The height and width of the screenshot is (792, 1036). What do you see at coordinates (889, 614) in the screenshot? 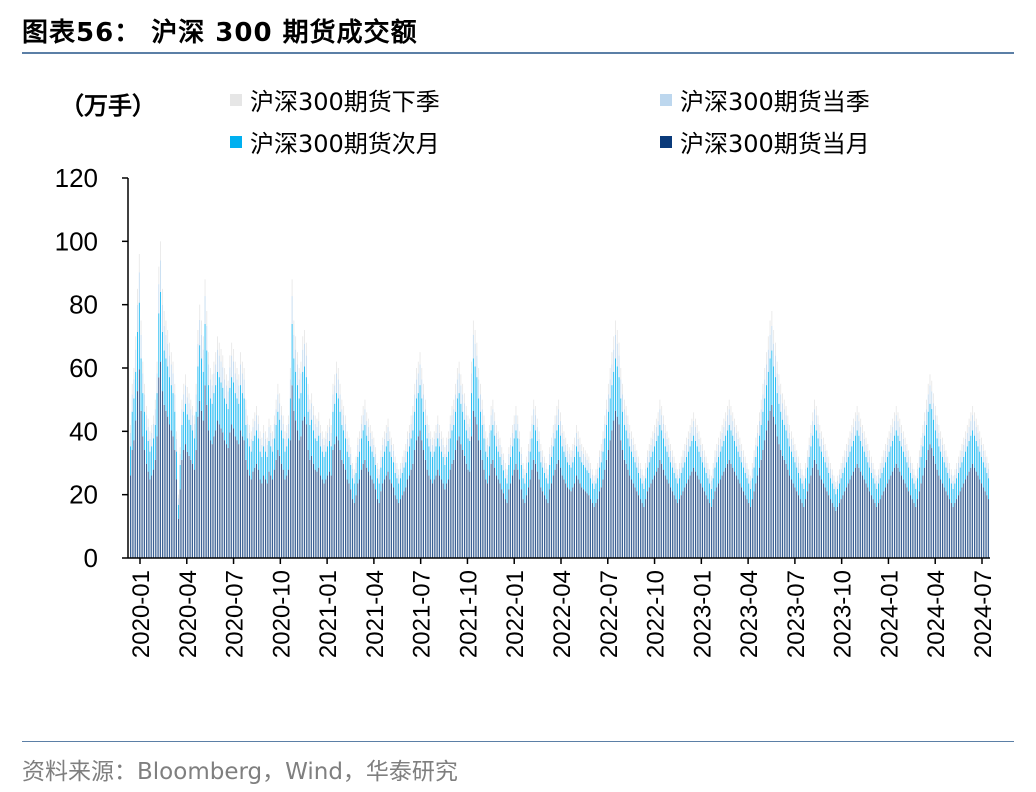
I see `x-tick-label: 2024-01` at bounding box center [889, 614].